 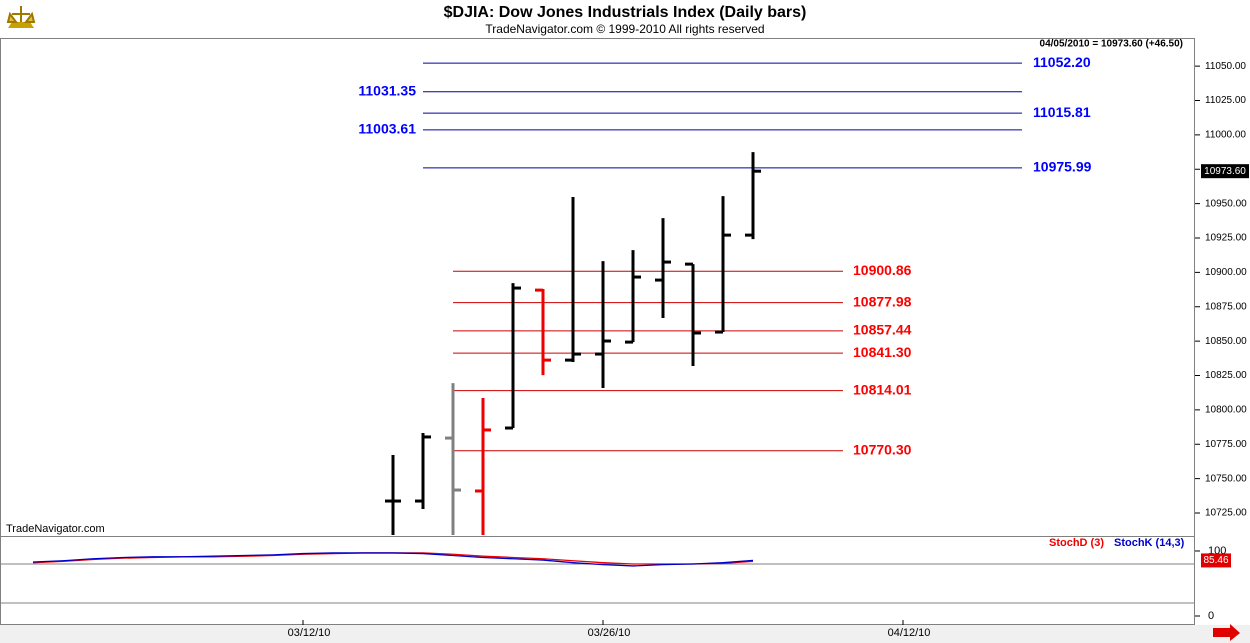 I want to click on level-label: 11003.61, so click(x=387, y=129).